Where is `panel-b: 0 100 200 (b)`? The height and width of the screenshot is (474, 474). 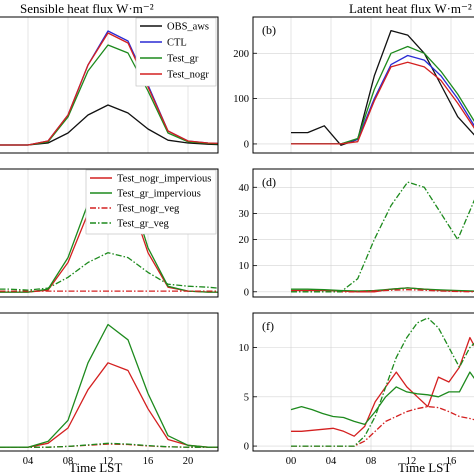
panel-b: 0 100 200 (b) is located at coordinates (353, 85).